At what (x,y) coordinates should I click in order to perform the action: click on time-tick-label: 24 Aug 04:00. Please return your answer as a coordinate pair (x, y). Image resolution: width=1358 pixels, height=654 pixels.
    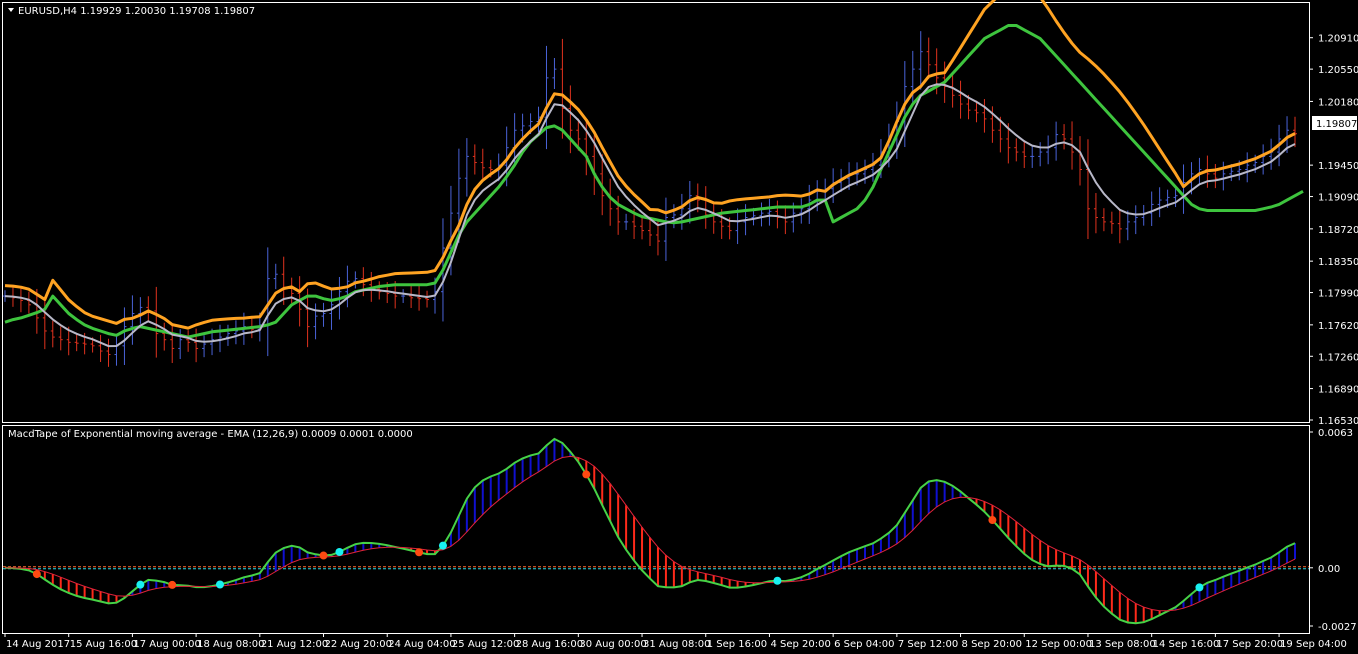
    Looking at the image, I should click on (421, 644).